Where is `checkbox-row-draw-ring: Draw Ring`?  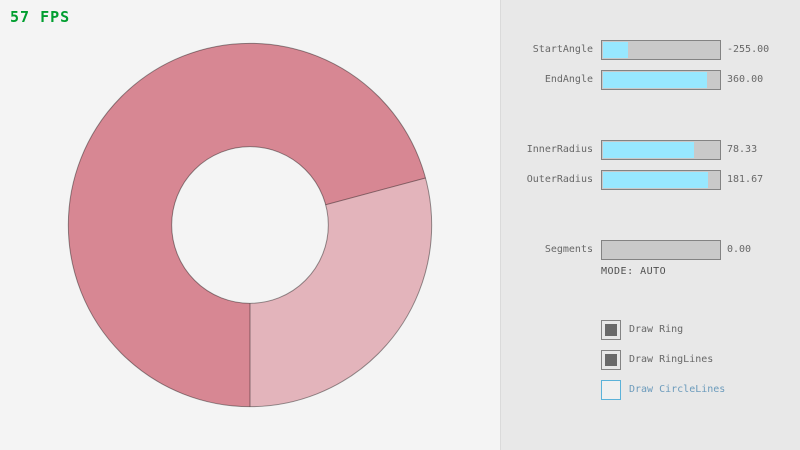
checkbox-row-draw-ring: Draw Ring is located at coordinates (650, 330).